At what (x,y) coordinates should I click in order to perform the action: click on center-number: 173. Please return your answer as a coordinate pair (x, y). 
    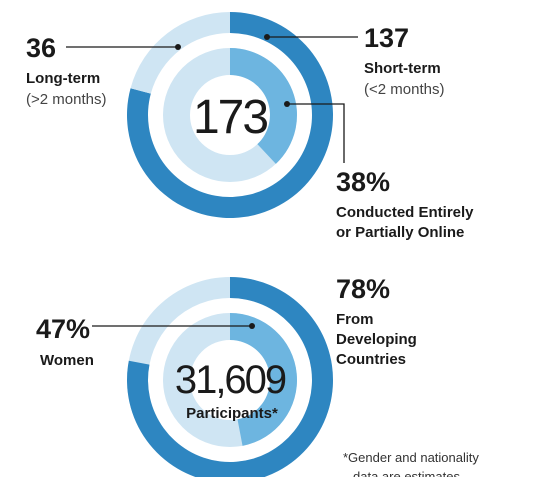
    Looking at the image, I should click on (230, 117).